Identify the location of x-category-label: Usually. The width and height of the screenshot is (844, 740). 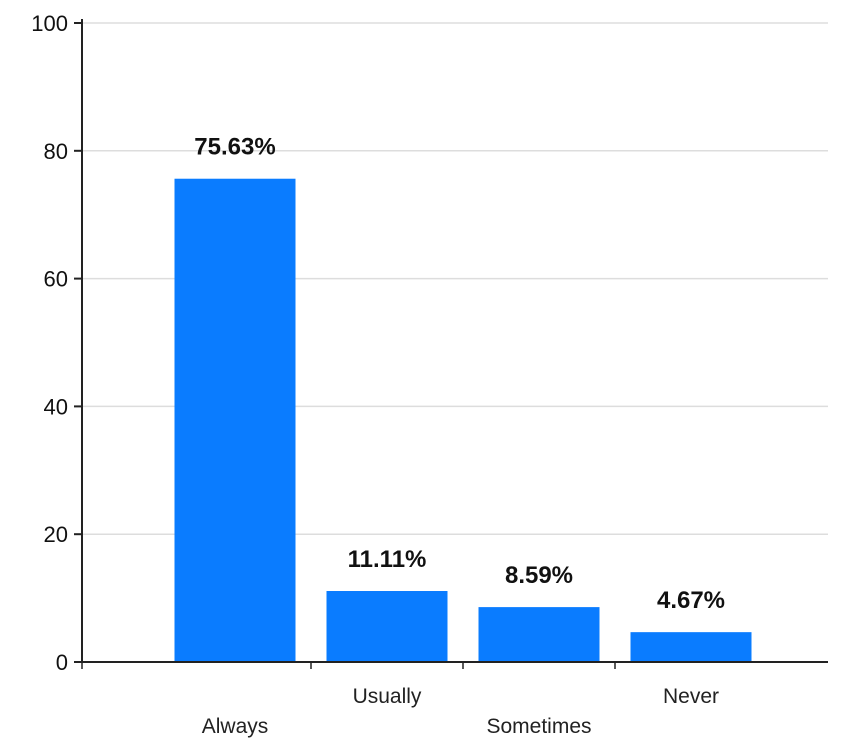
(387, 696).